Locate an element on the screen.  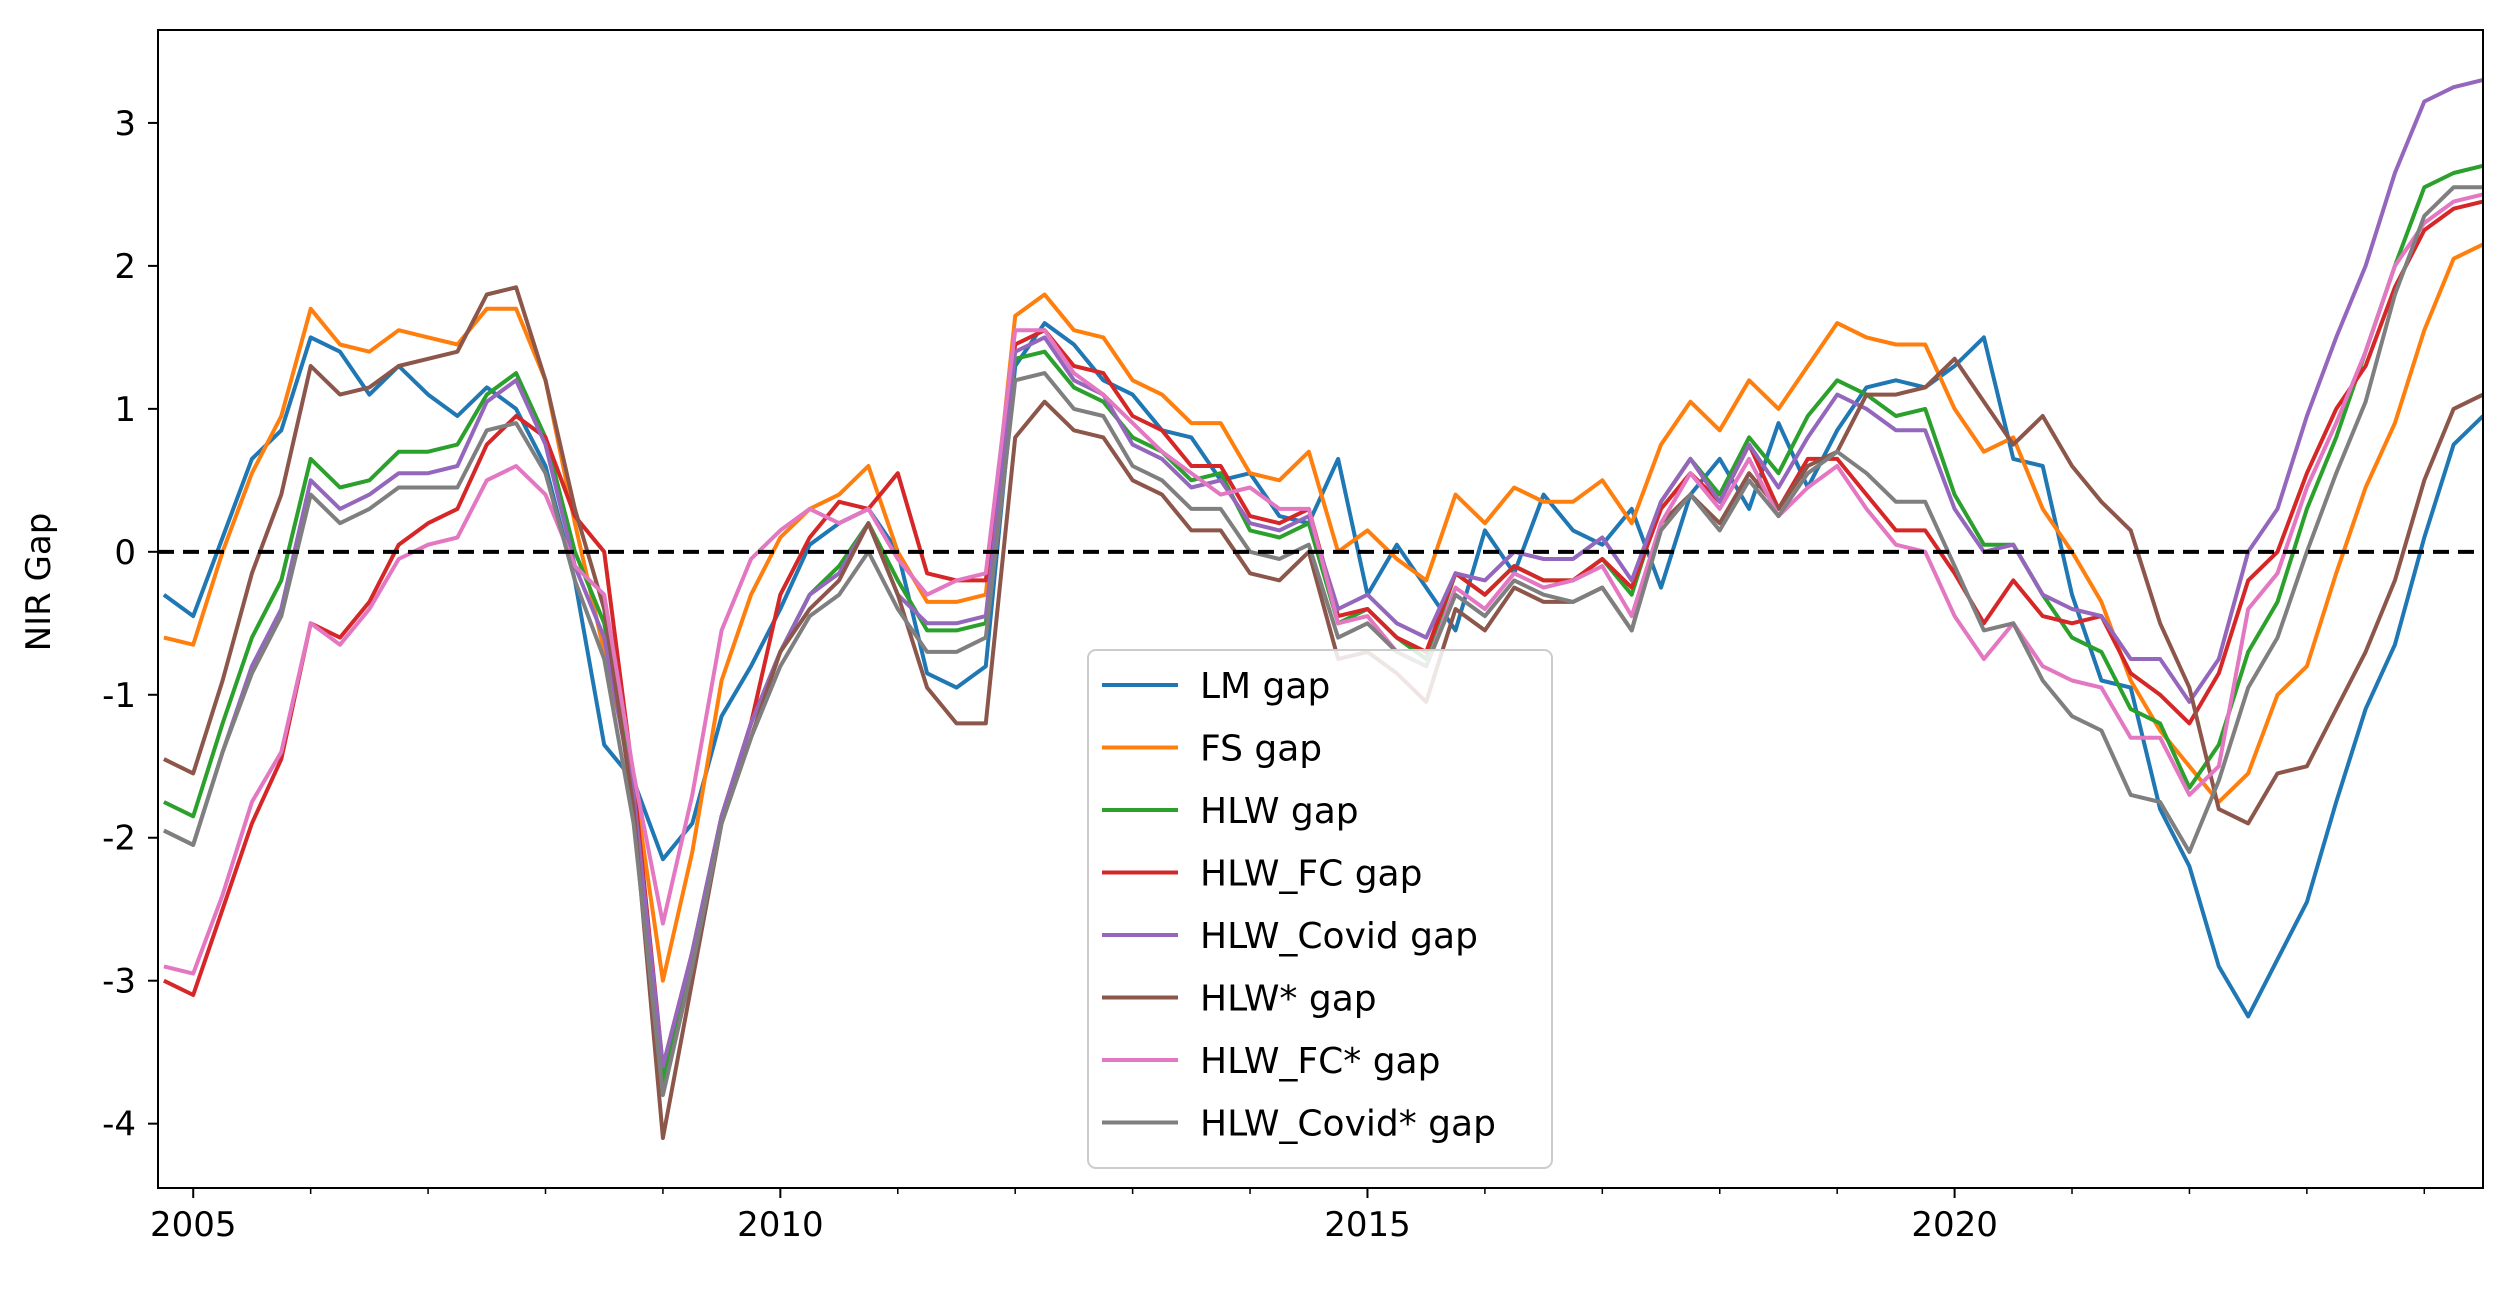
legend-label: HLW_Covid gap is located at coordinates (1339, 936).